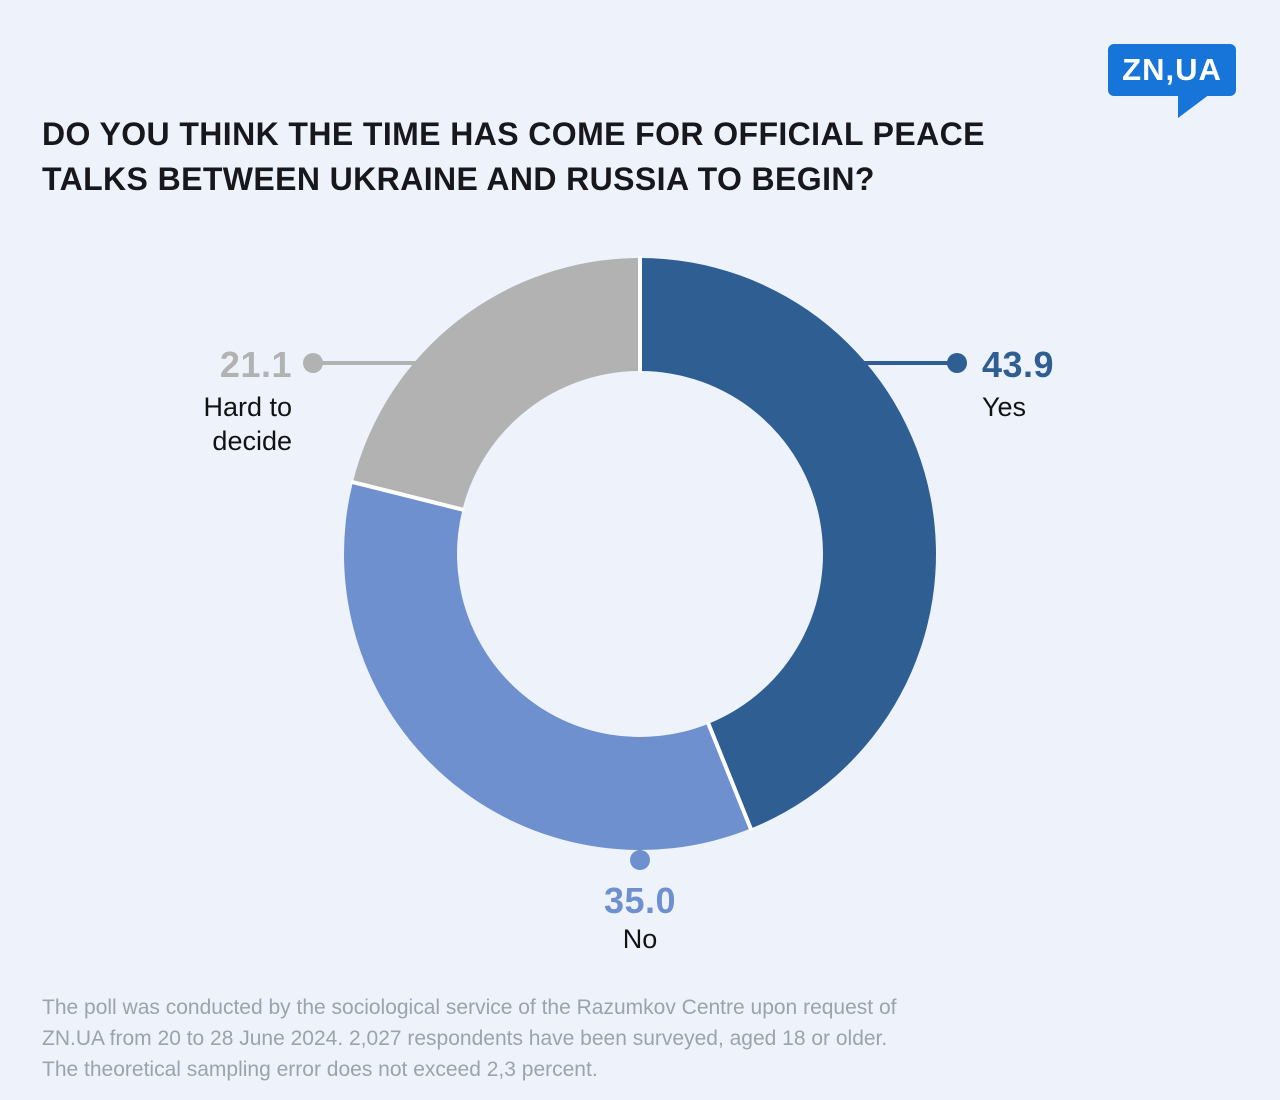 The width and height of the screenshot is (1280, 1100). I want to click on callout-value-yes: 43.9, so click(1018, 364).